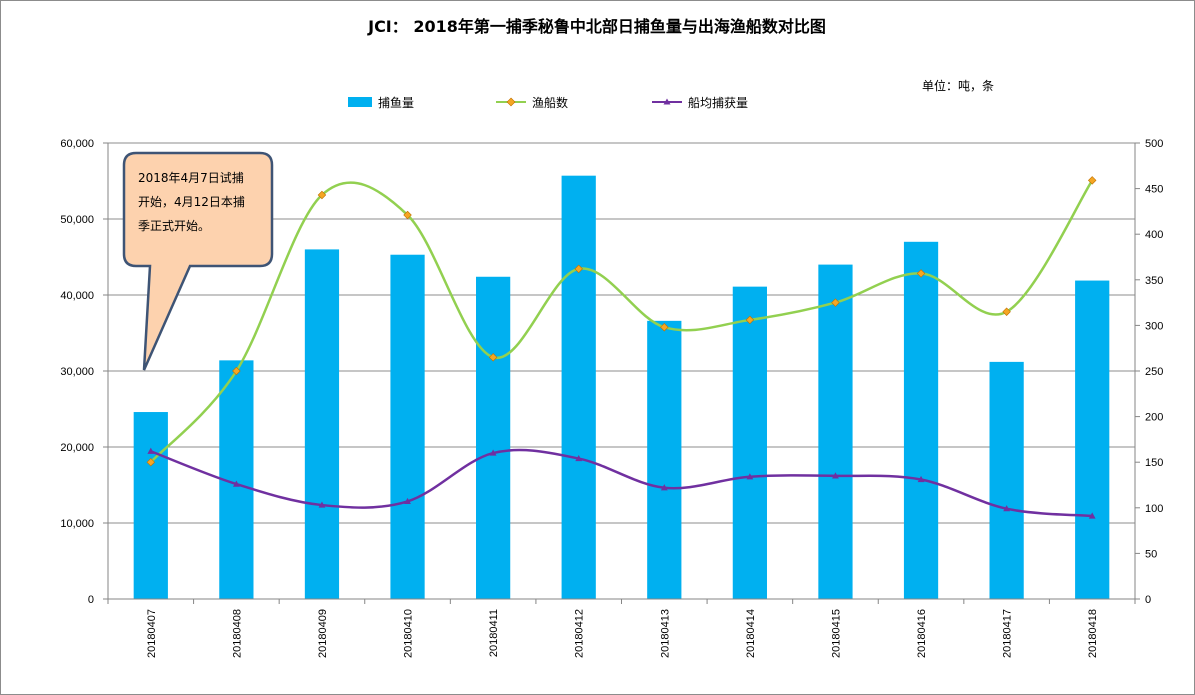 The image size is (1195, 695). Describe the element at coordinates (77, 144) in the screenshot. I see `y-left-tick-label: 60,000` at that location.